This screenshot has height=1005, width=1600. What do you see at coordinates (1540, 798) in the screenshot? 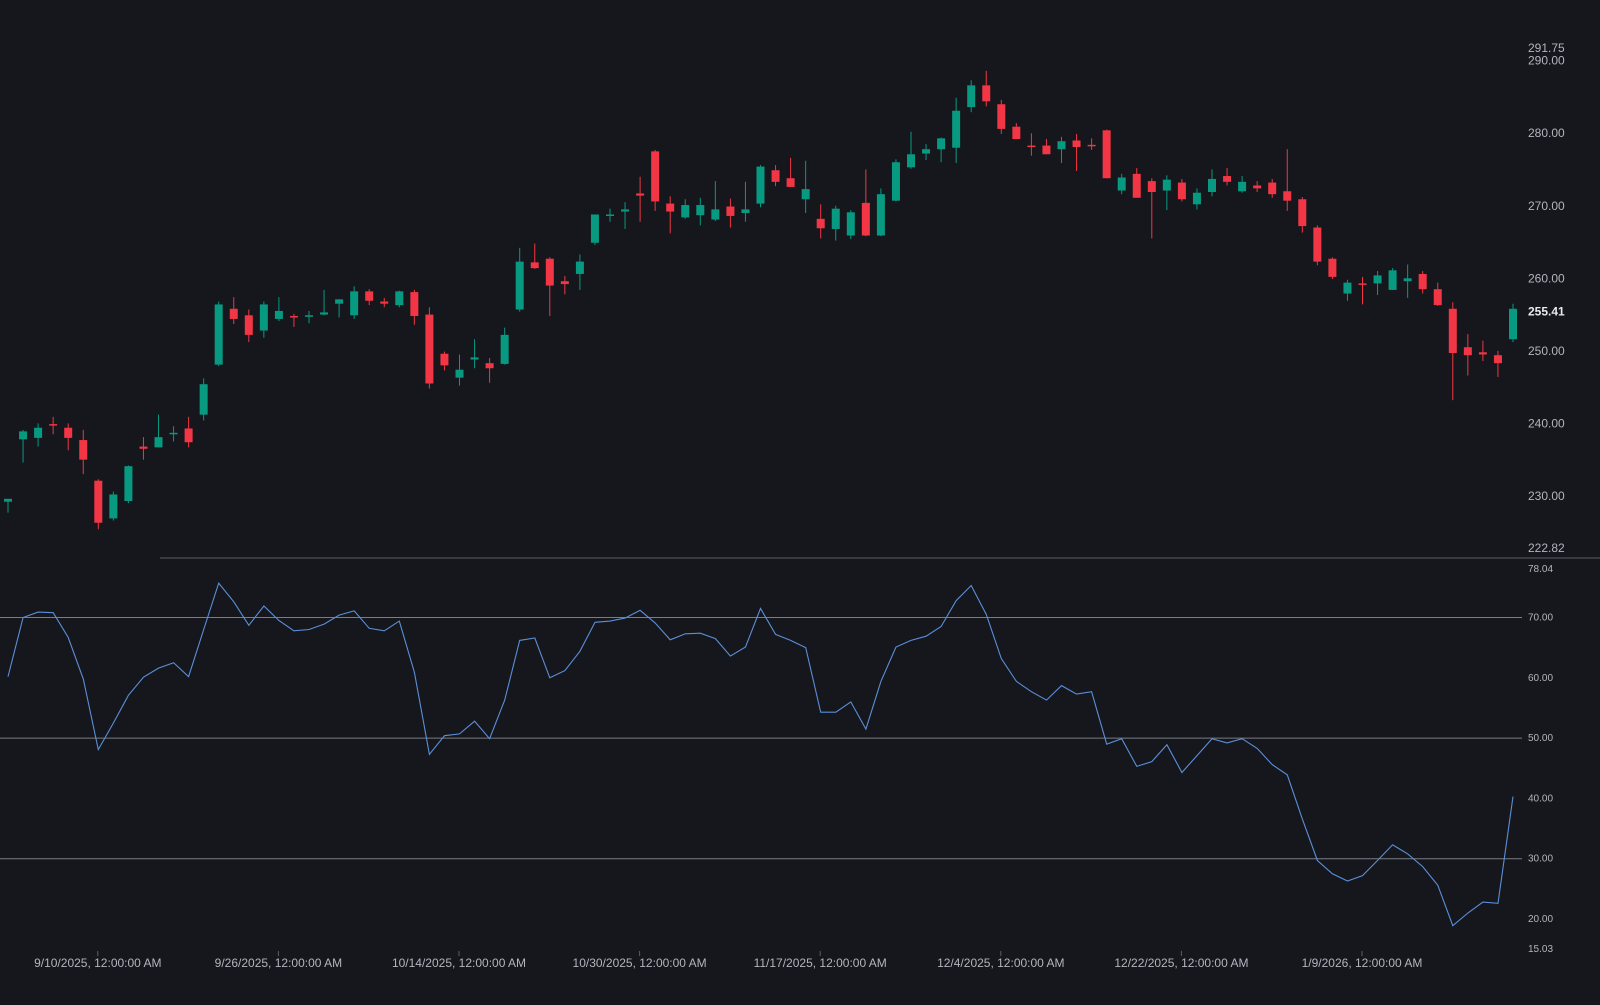
I see `rsi-tick-label: 40.00` at bounding box center [1540, 798].